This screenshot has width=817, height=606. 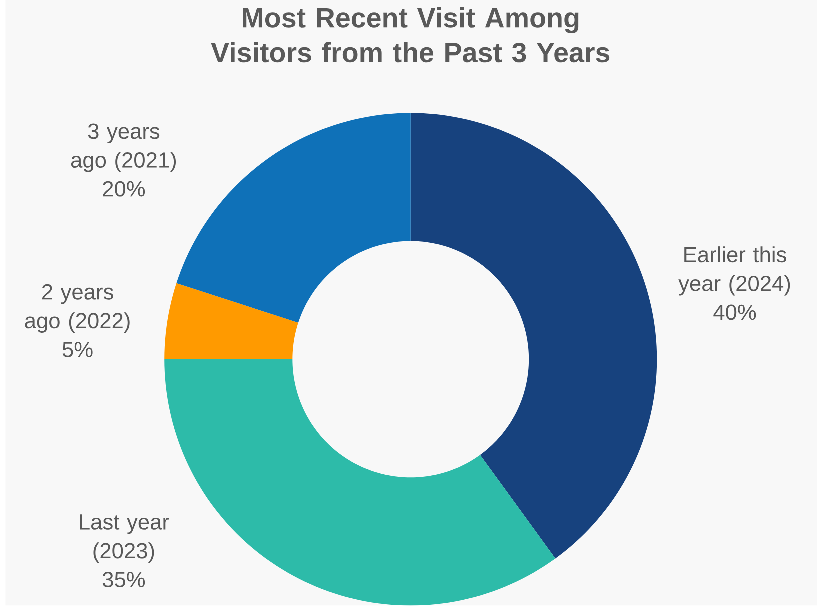 I want to click on data-label: 20%, so click(x=124, y=189).